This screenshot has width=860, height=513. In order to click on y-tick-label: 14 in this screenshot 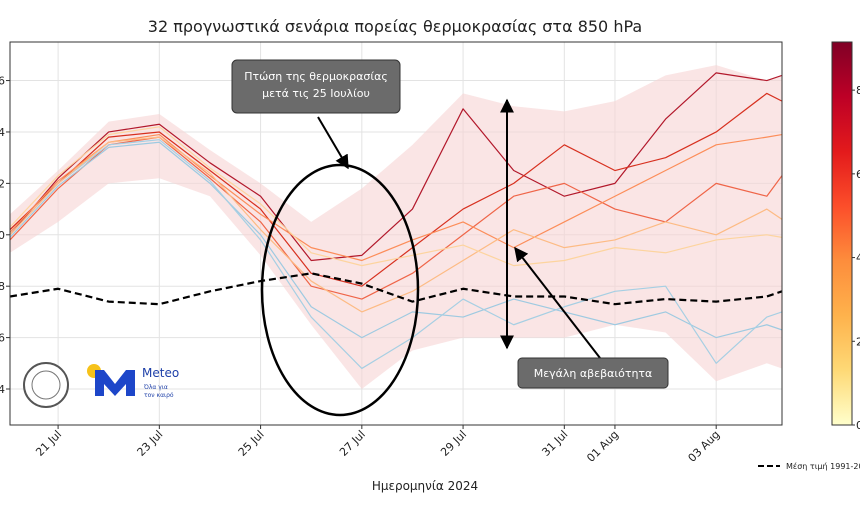, I will do `click(2, 389)`.